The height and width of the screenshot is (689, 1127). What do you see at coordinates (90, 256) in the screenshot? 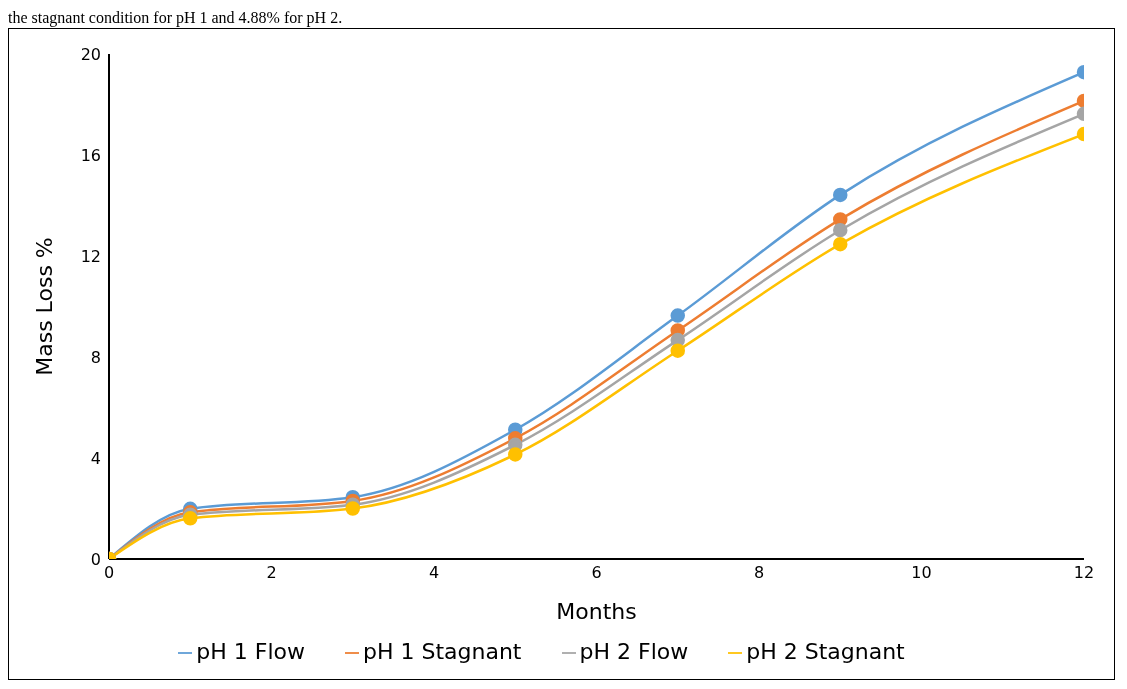
I see `y-tick-label: 12` at bounding box center [90, 256].